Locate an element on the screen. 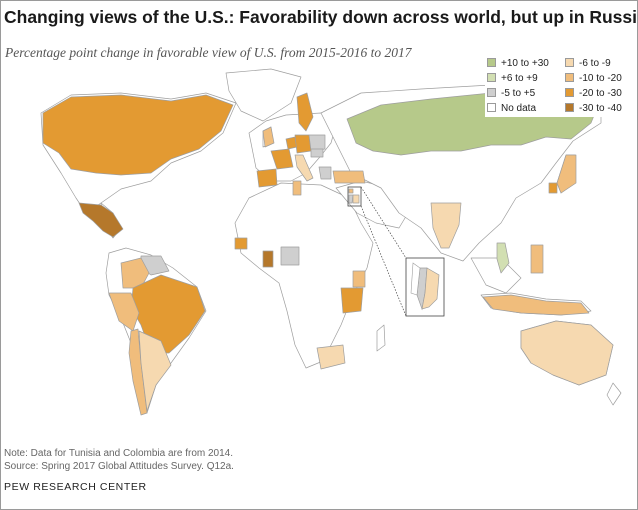 This screenshot has width=638, height=510. legend-label: -6 to -9 is located at coordinates (595, 63).